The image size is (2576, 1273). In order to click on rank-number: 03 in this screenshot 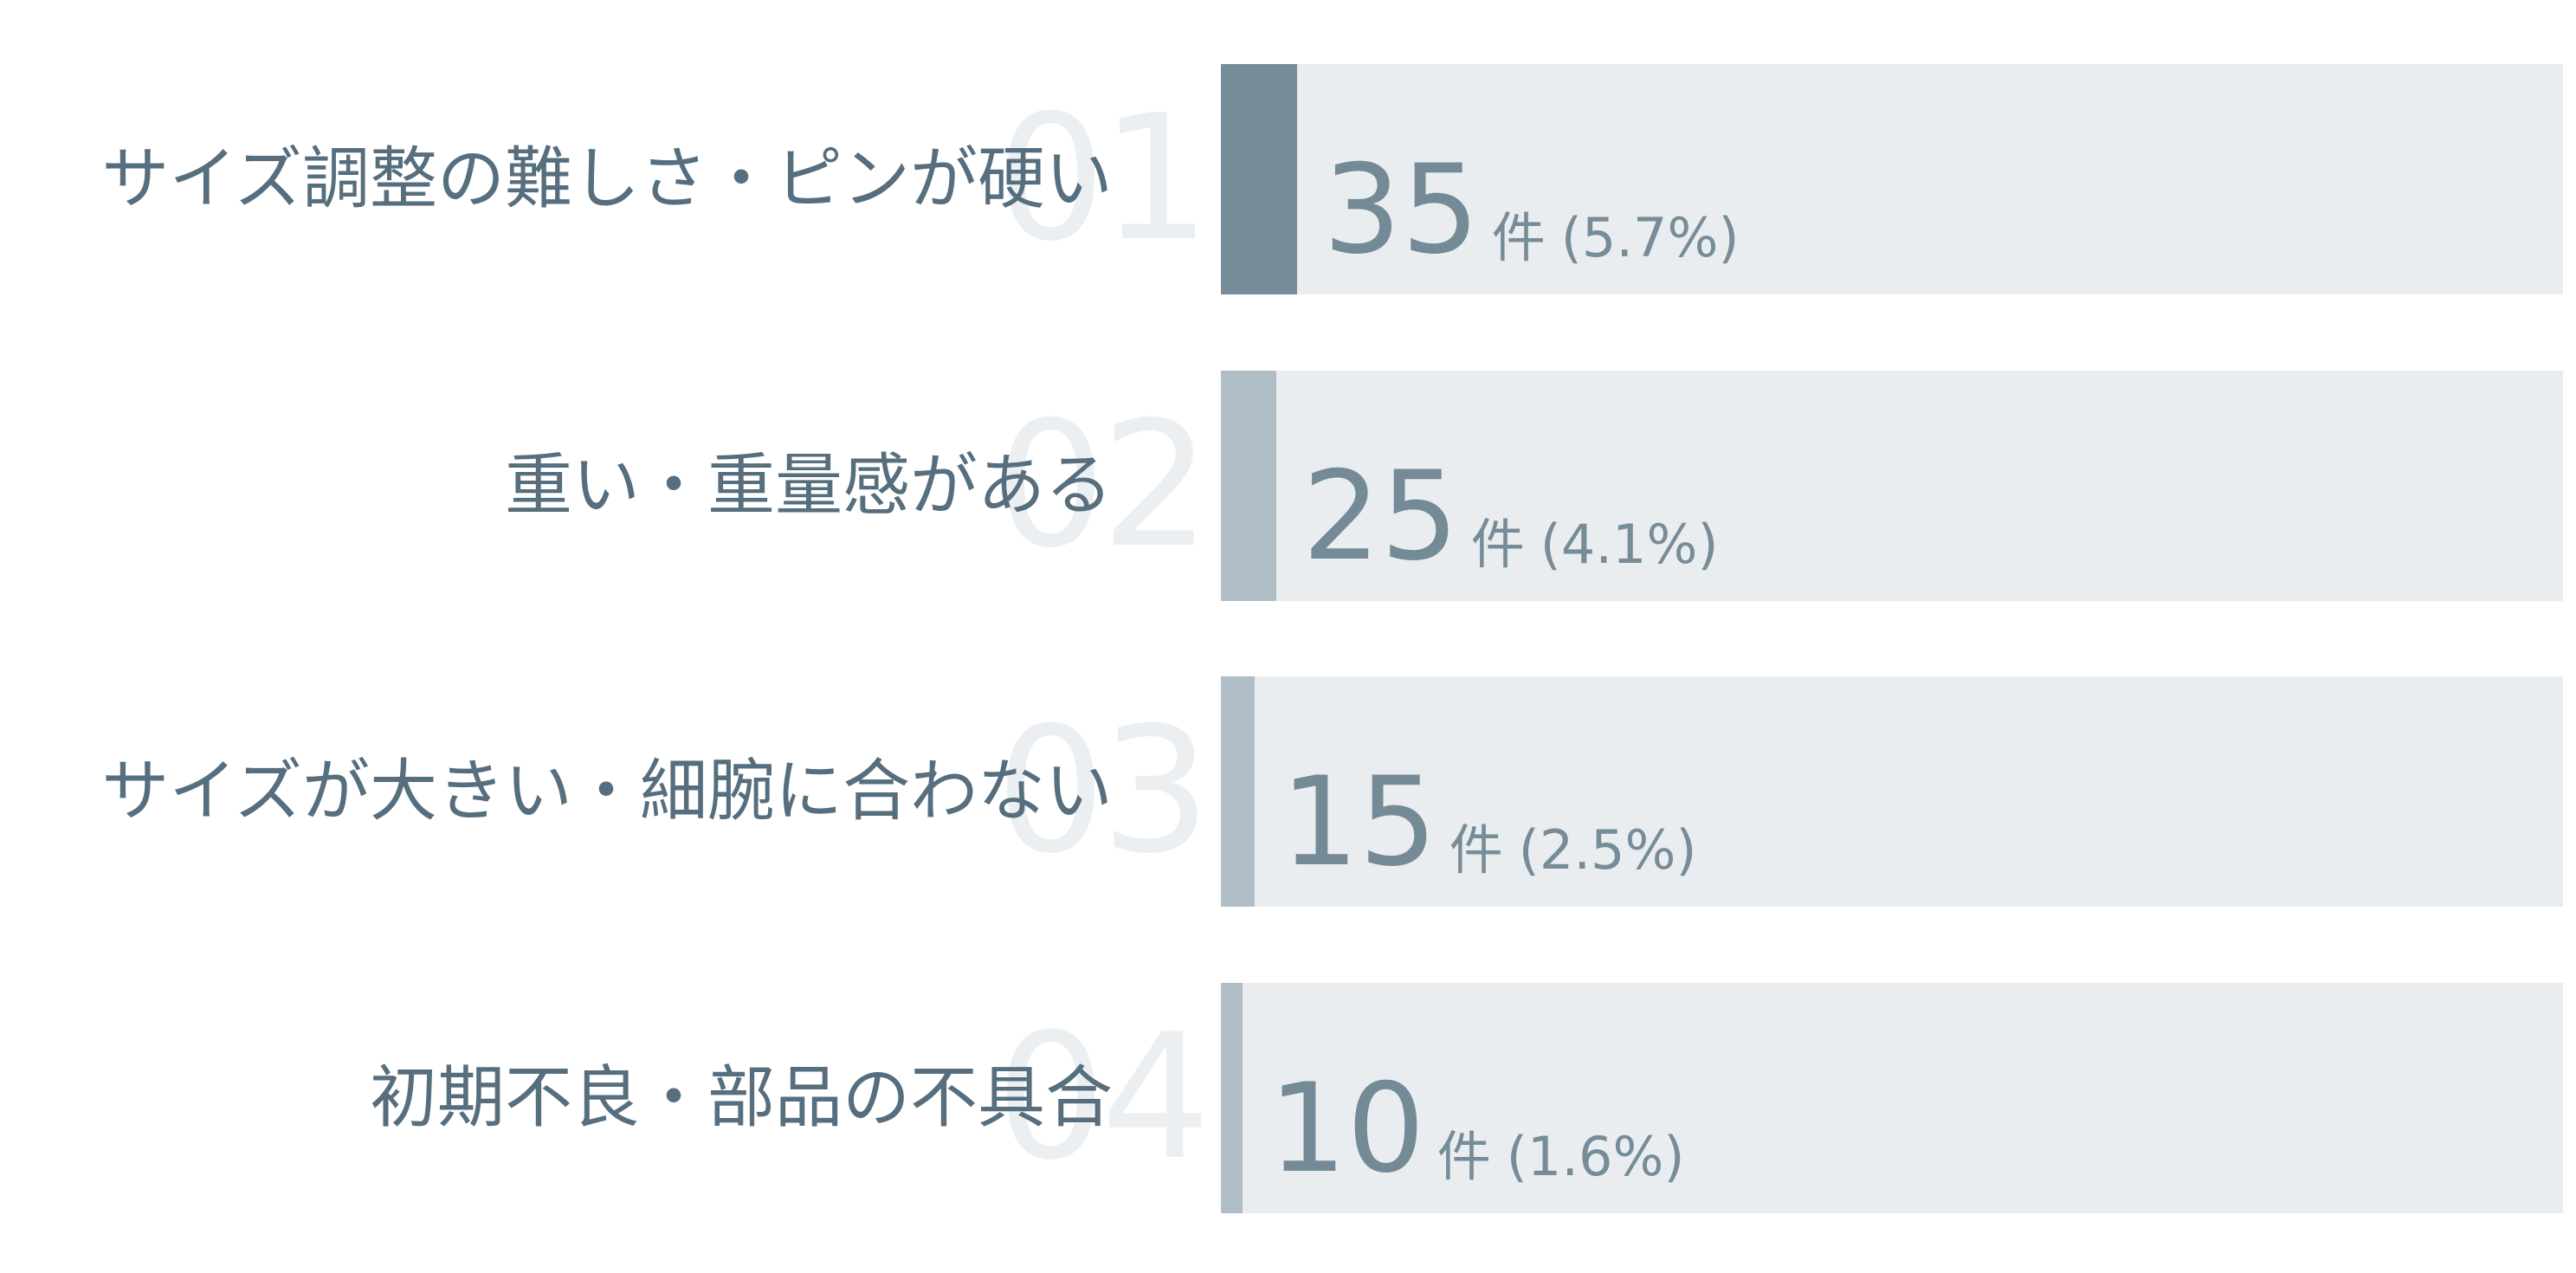, I will do `click(1103, 791)`.